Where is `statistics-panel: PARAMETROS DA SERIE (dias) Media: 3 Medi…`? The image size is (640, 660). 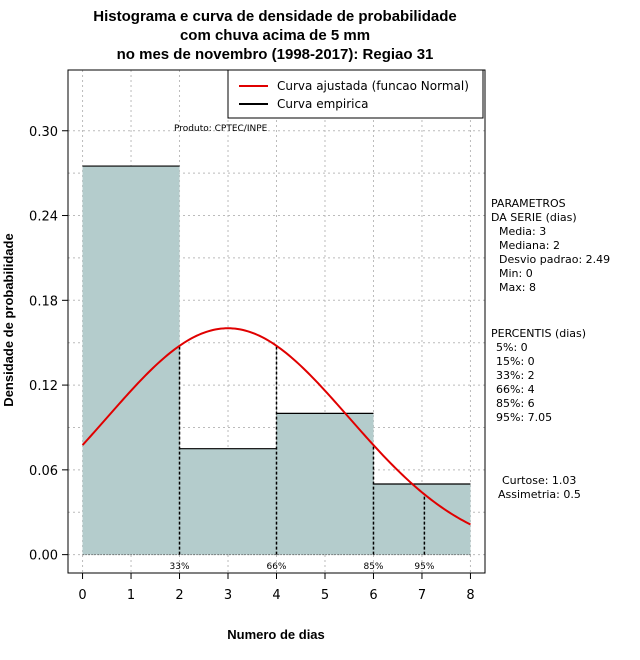 statistics-panel: PARAMETROS DA SERIE (dias) Media: 3 Medi… is located at coordinates (550, 349).